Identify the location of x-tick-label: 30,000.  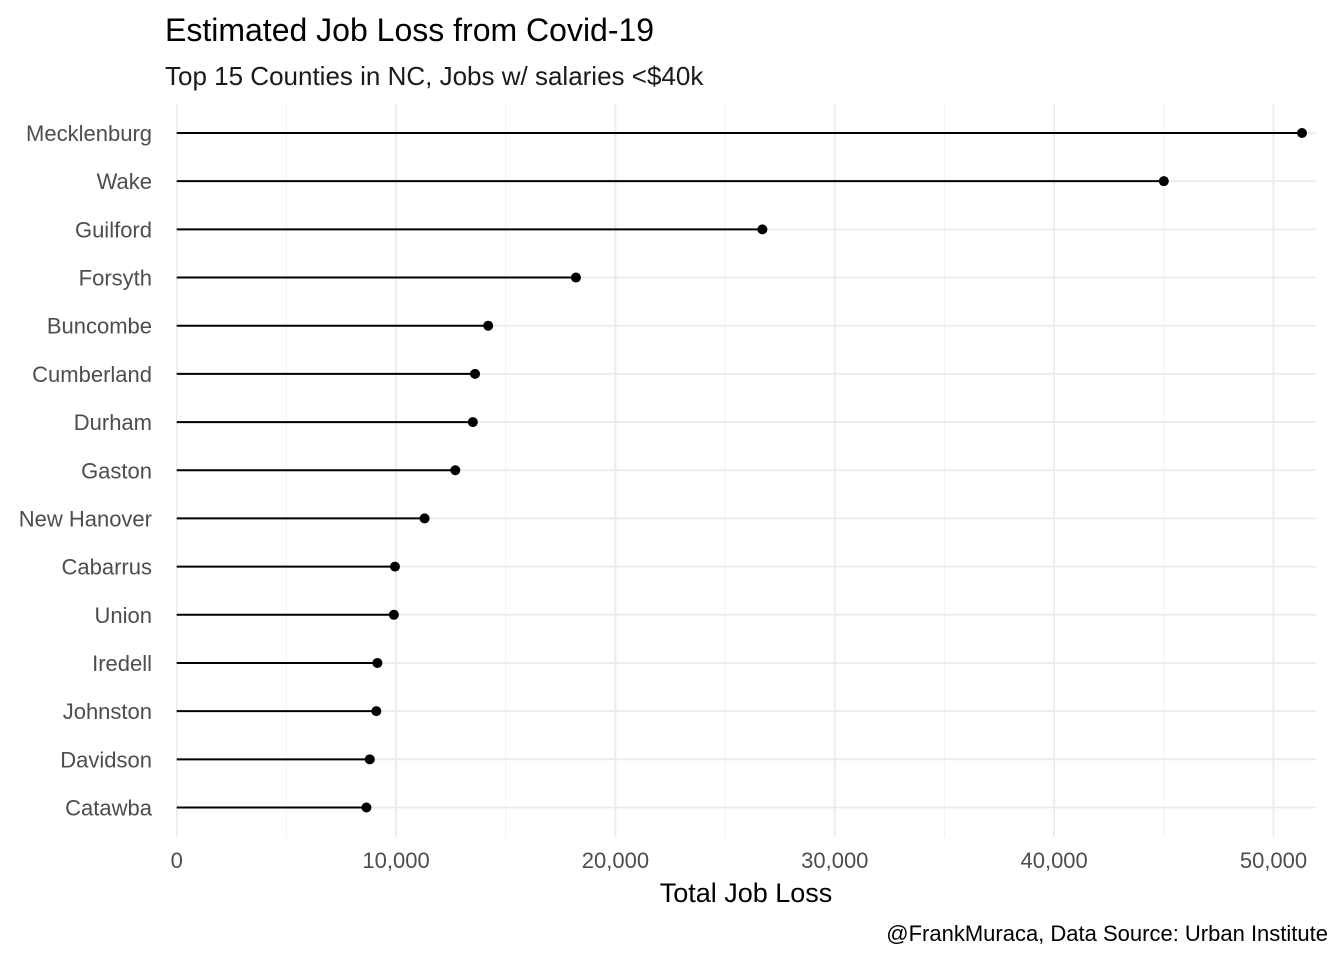
(834, 860).